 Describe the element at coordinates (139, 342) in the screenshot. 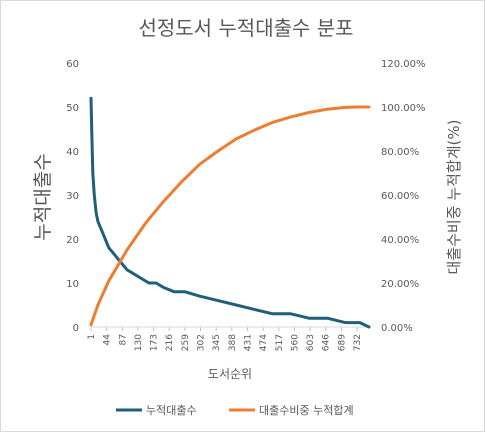

I see `x-tick-label: 130` at that location.